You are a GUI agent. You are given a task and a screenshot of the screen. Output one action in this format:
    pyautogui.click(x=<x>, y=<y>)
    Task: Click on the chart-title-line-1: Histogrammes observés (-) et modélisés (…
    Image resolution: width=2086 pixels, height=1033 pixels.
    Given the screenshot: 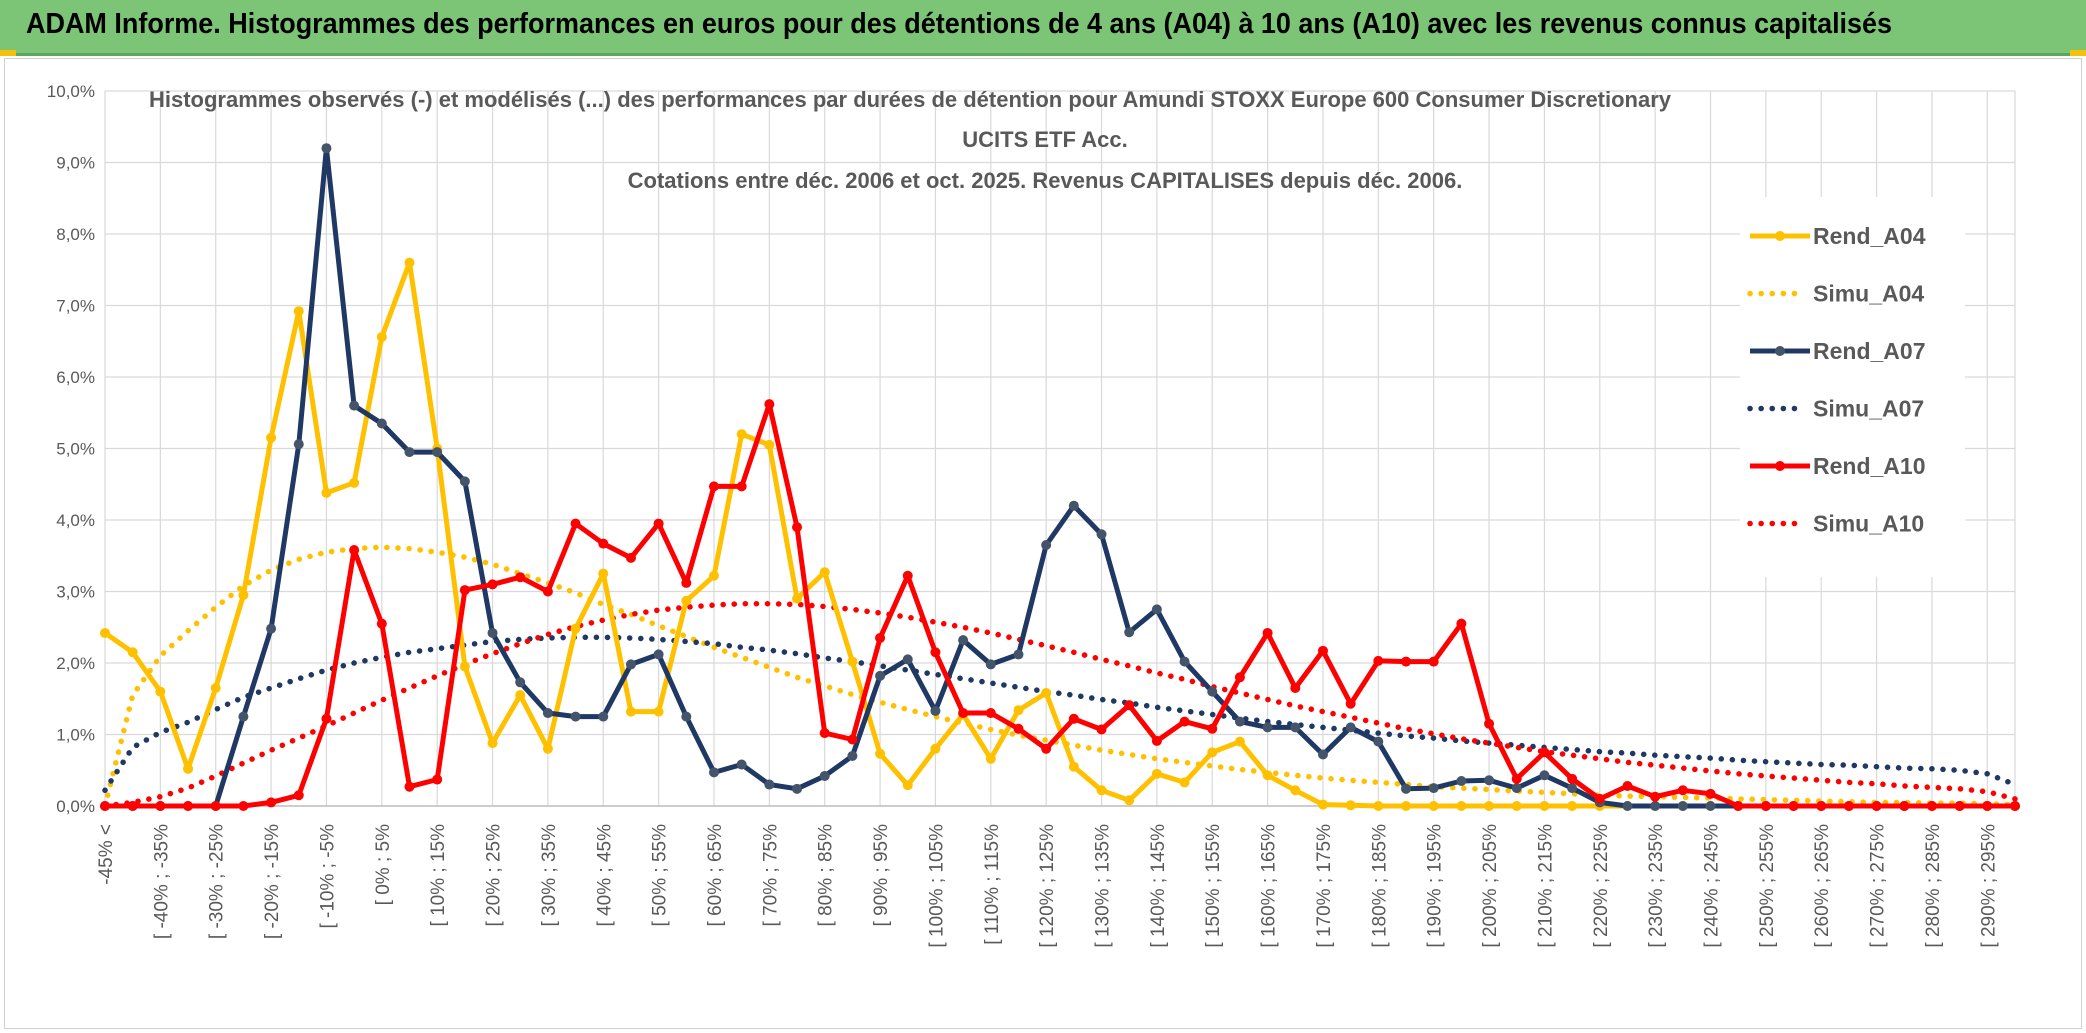 What is the action you would take?
    pyautogui.click(x=910, y=99)
    